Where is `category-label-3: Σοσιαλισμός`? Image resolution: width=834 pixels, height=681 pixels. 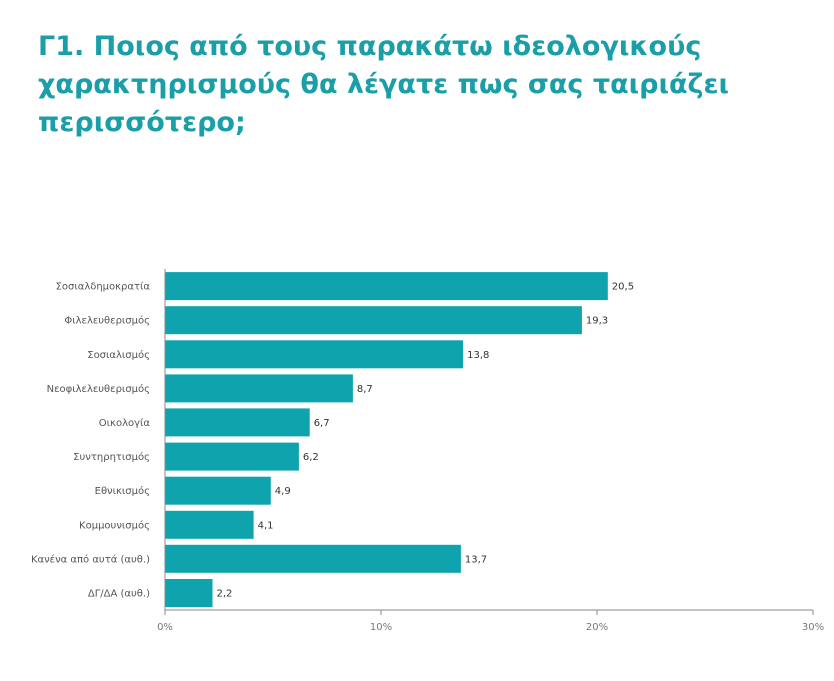 category-label-3: Σοσιαλισμός is located at coordinates (118, 355).